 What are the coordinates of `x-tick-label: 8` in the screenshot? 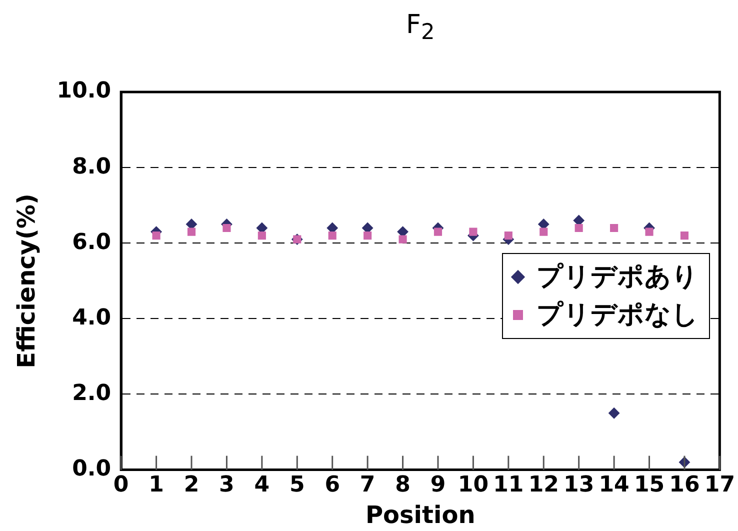 It's located at (402, 485).